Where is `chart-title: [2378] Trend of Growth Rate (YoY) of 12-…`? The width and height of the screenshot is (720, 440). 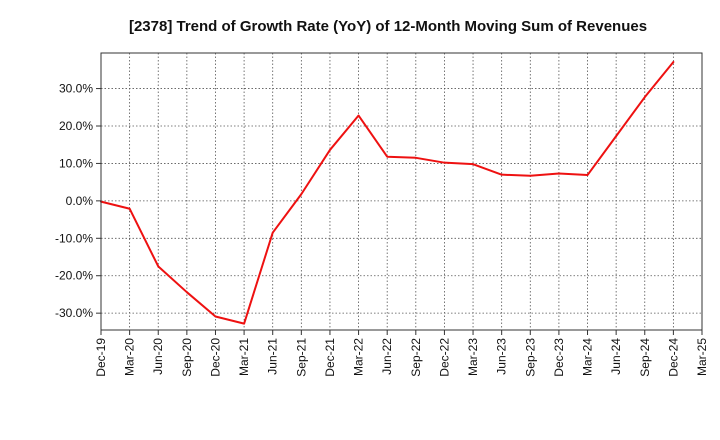
chart-title: [2378] Trend of Growth Rate (YoY) of 12-… is located at coordinates (388, 26).